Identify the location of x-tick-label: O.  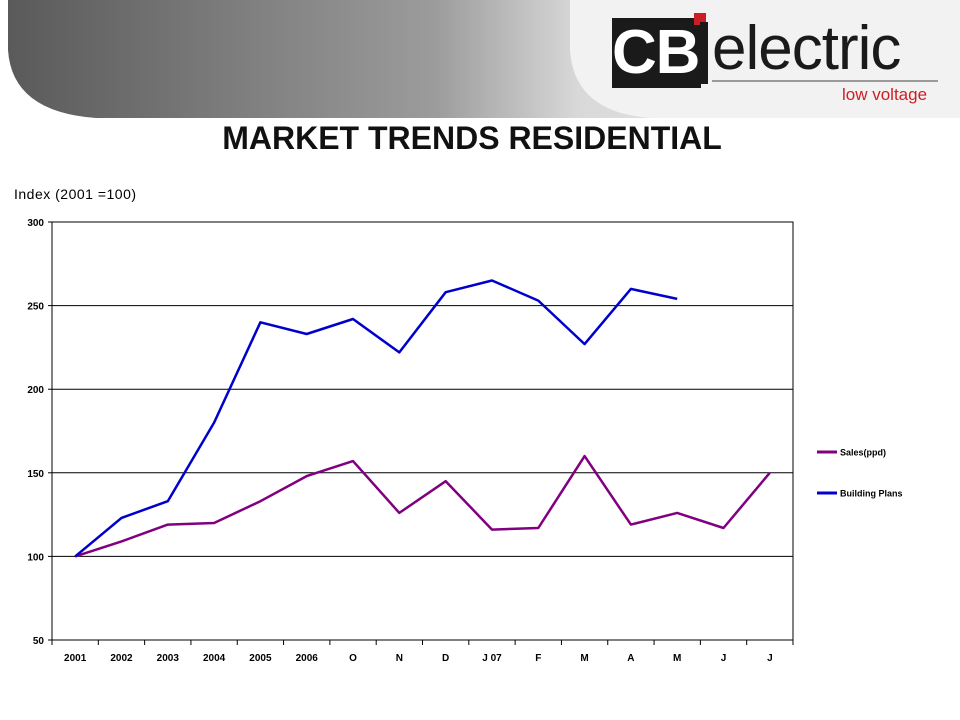
(353, 658).